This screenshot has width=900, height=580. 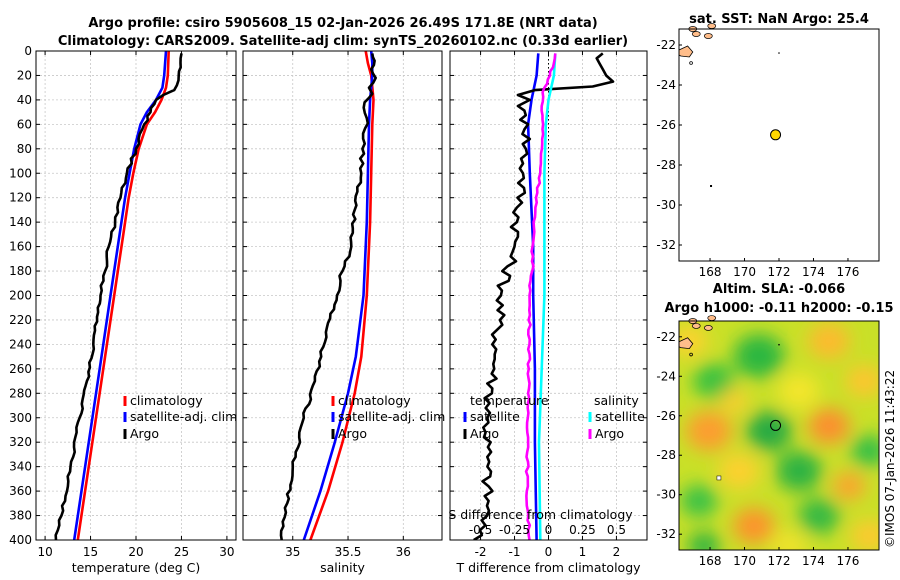 What do you see at coordinates (848, 561) in the screenshot?
I see `map-x-tick-label: 176` at bounding box center [848, 561].